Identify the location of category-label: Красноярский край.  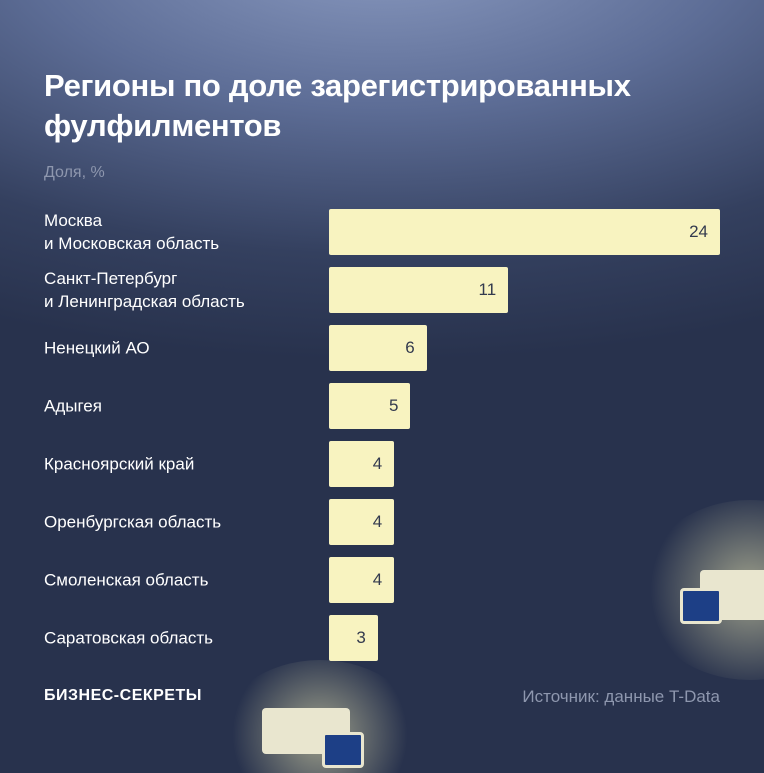
(119, 464).